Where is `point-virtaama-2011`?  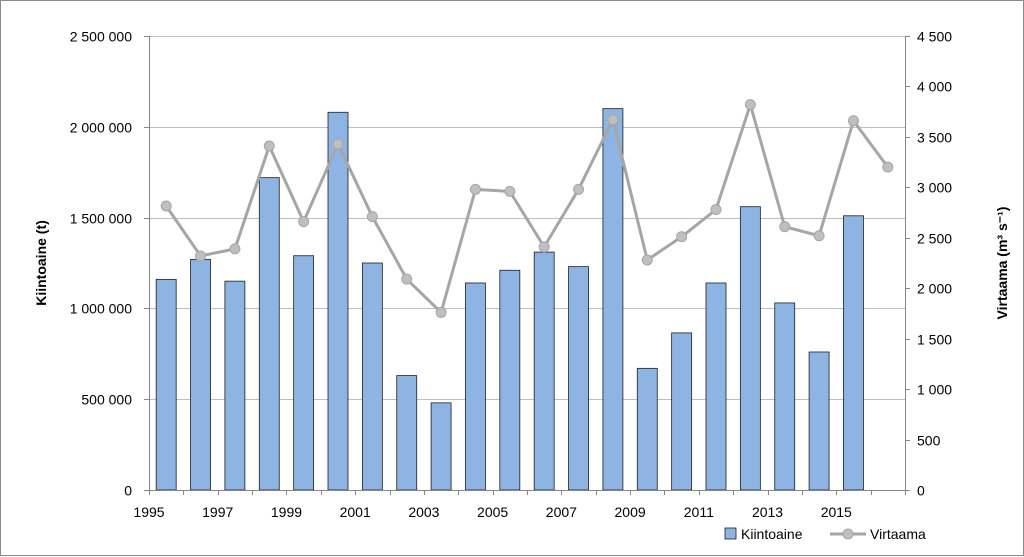 point-virtaama-2011 is located at coordinates (716, 210).